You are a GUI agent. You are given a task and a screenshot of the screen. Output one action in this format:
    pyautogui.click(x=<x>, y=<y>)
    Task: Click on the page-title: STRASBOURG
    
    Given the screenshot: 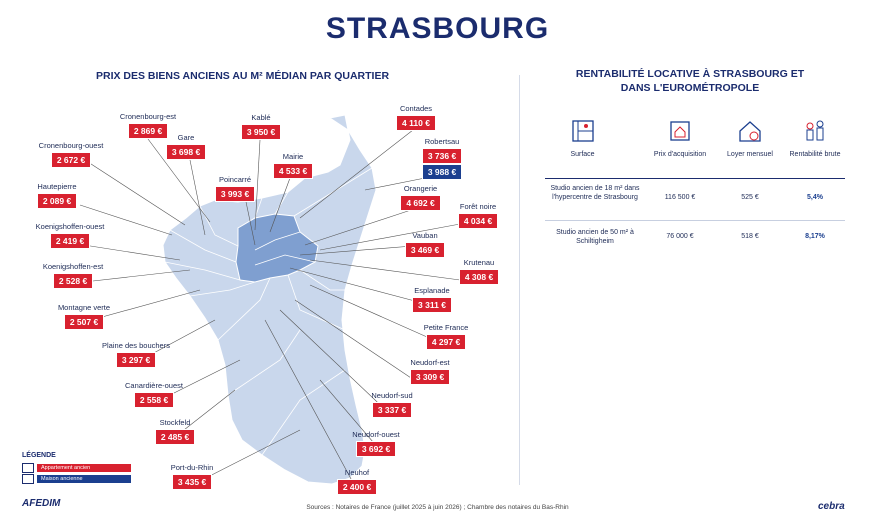 What is the action you would take?
    pyautogui.click(x=437, y=28)
    